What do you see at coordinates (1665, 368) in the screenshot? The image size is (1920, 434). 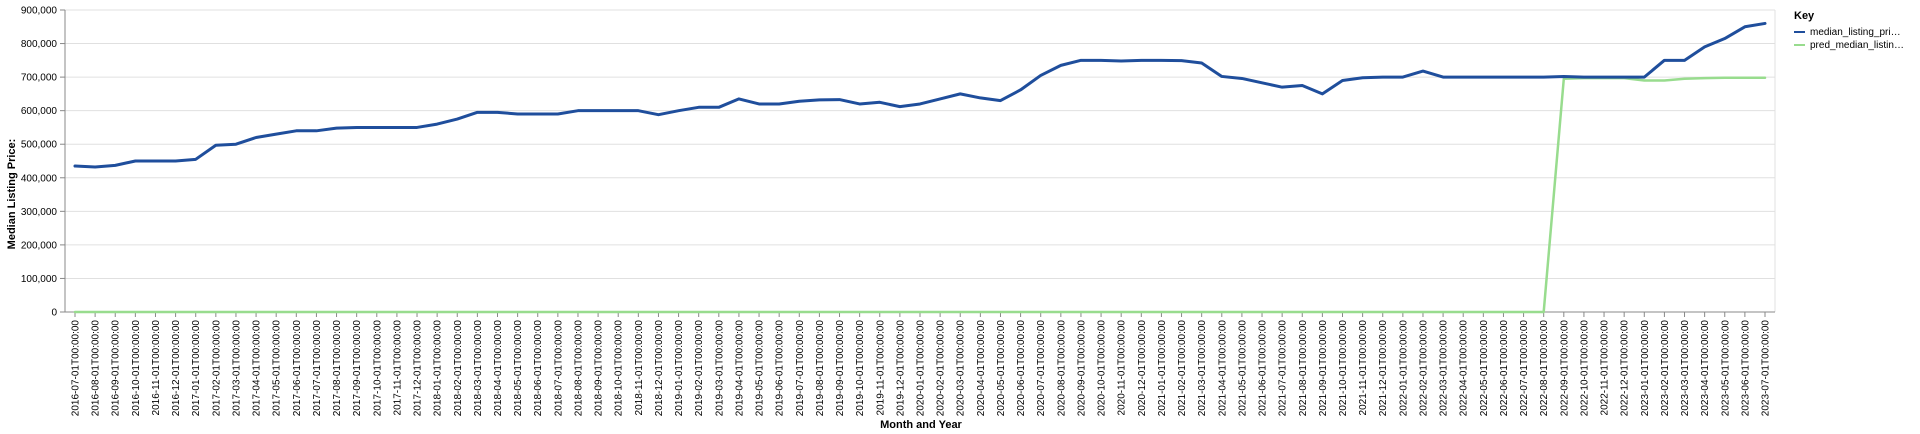 I see `x-tick-label: 2023-02-01T00:00:00` at bounding box center [1665, 368].